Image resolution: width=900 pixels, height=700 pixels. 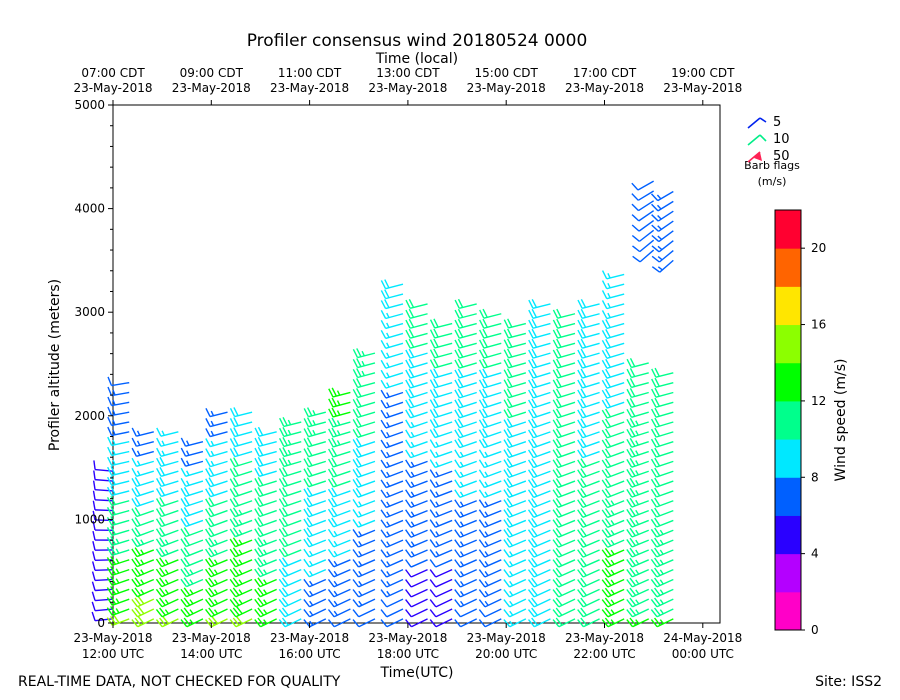 What do you see at coordinates (788, 611) in the screenshot?
I see `colorbar-segment` at bounding box center [788, 611].